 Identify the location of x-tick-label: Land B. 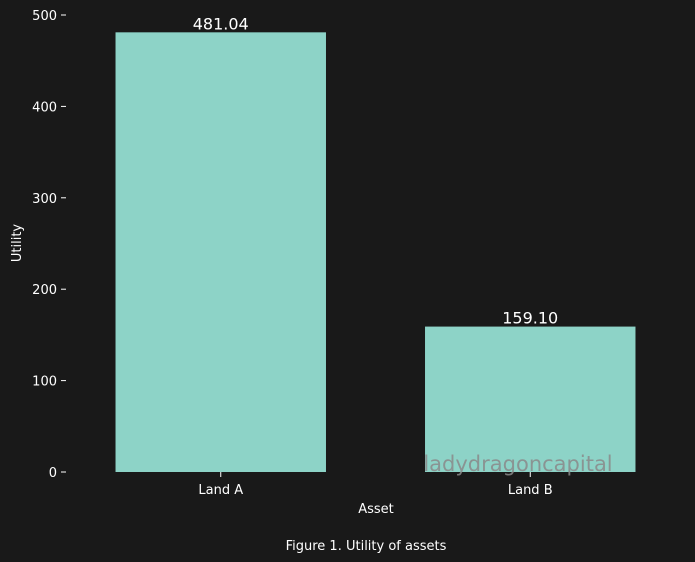
(530, 490).